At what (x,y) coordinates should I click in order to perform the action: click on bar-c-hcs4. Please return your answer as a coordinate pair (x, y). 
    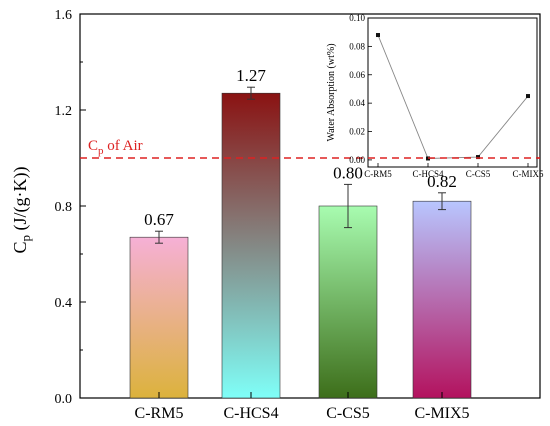
    Looking at the image, I should click on (251, 245).